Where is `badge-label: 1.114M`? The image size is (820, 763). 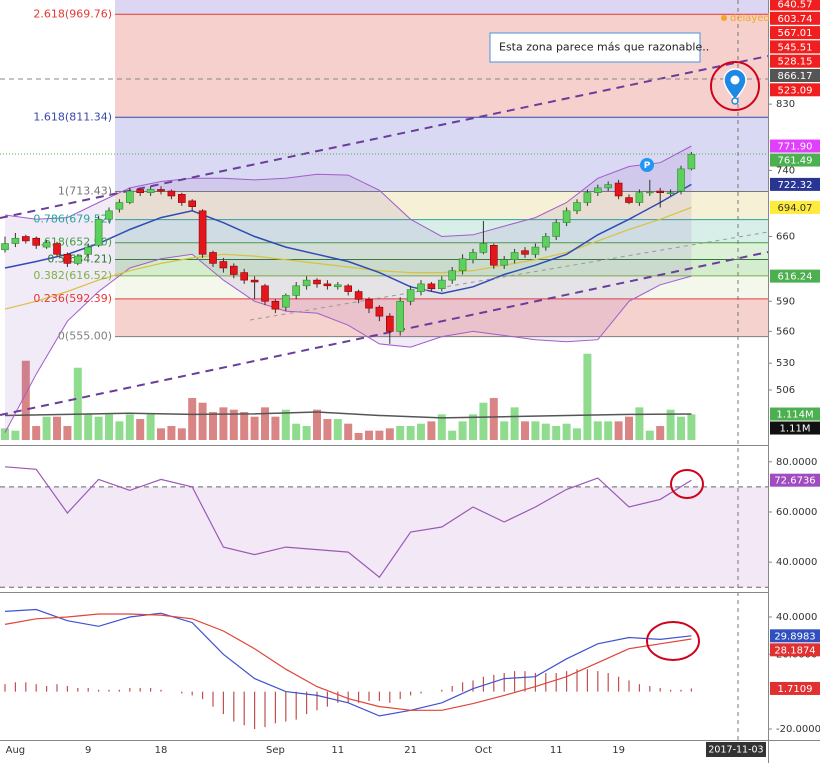 badge-label: 1.114M is located at coordinates (794, 415).